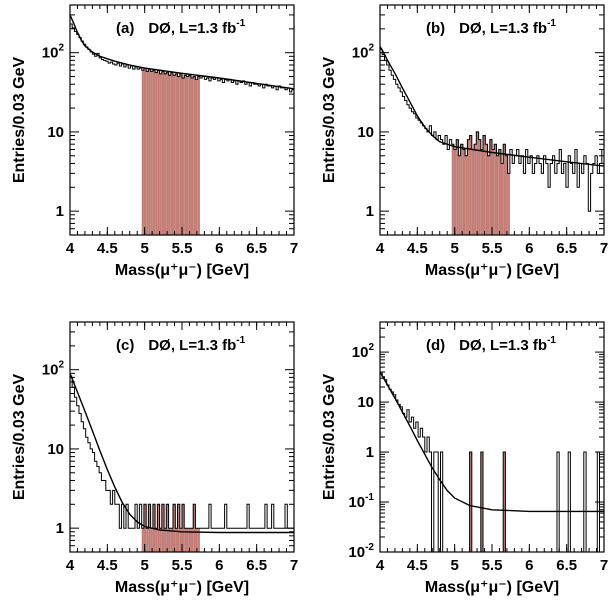  What do you see at coordinates (492, 130) in the screenshot?
I see `data-histogram` at bounding box center [492, 130].